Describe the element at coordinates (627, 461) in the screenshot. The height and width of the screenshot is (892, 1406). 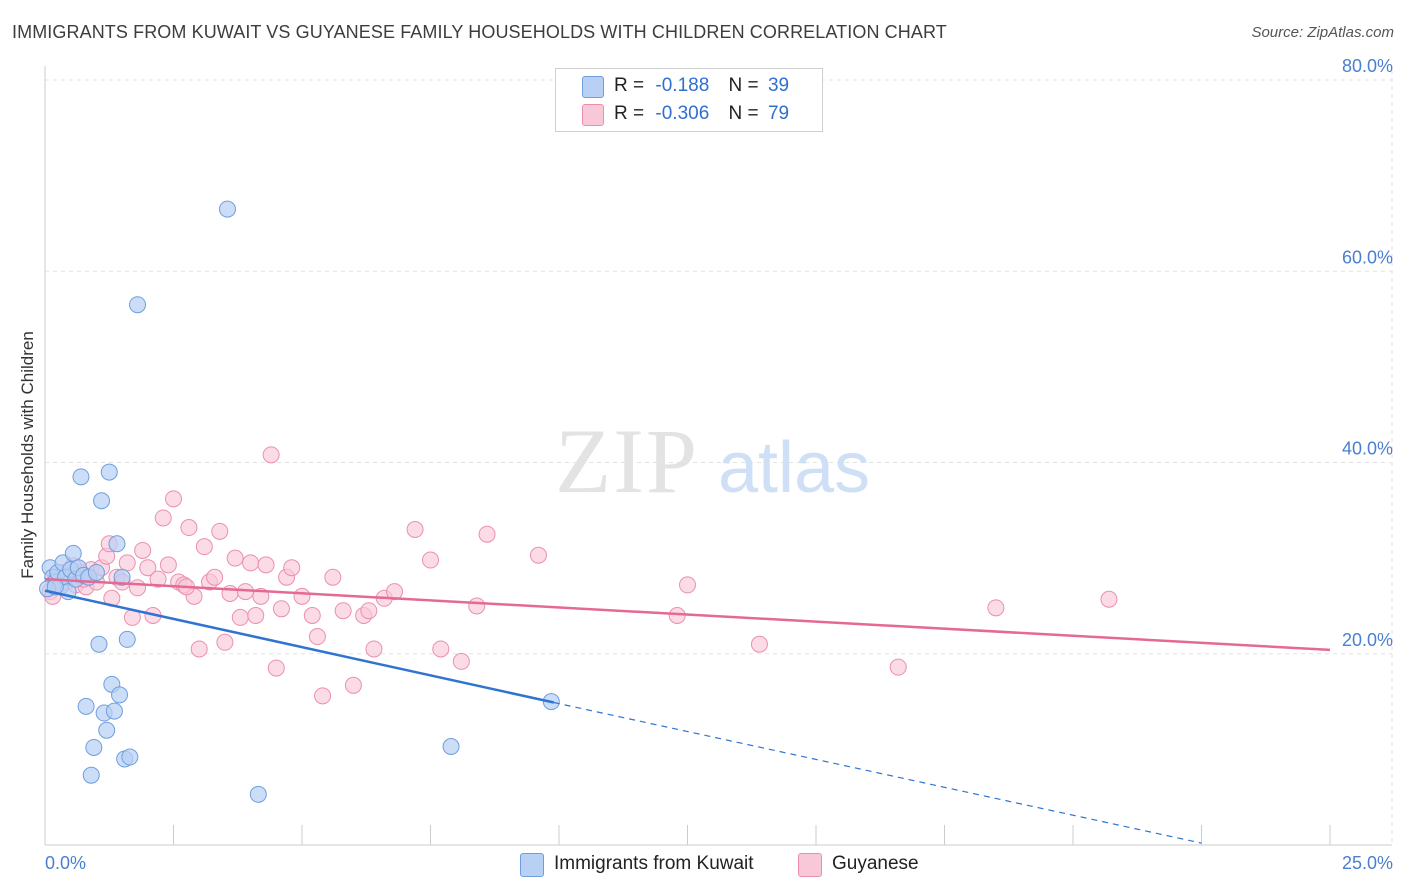
I see `watermark-zip: ZIP` at that location.